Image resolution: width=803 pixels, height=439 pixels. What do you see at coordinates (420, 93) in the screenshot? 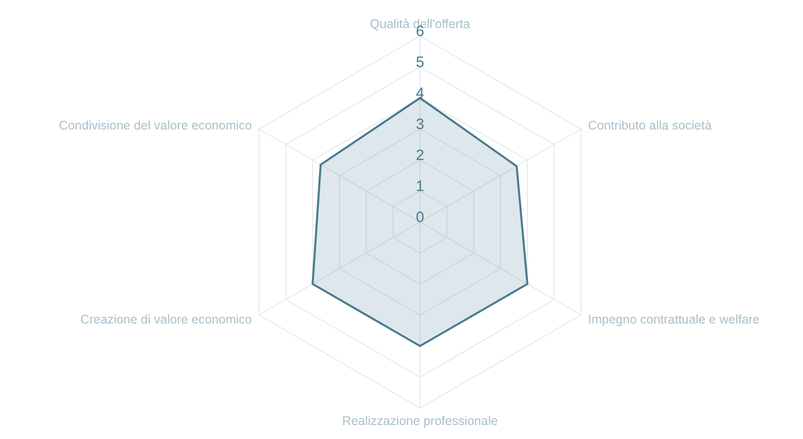
I see `y-tick-label: 4` at bounding box center [420, 93].